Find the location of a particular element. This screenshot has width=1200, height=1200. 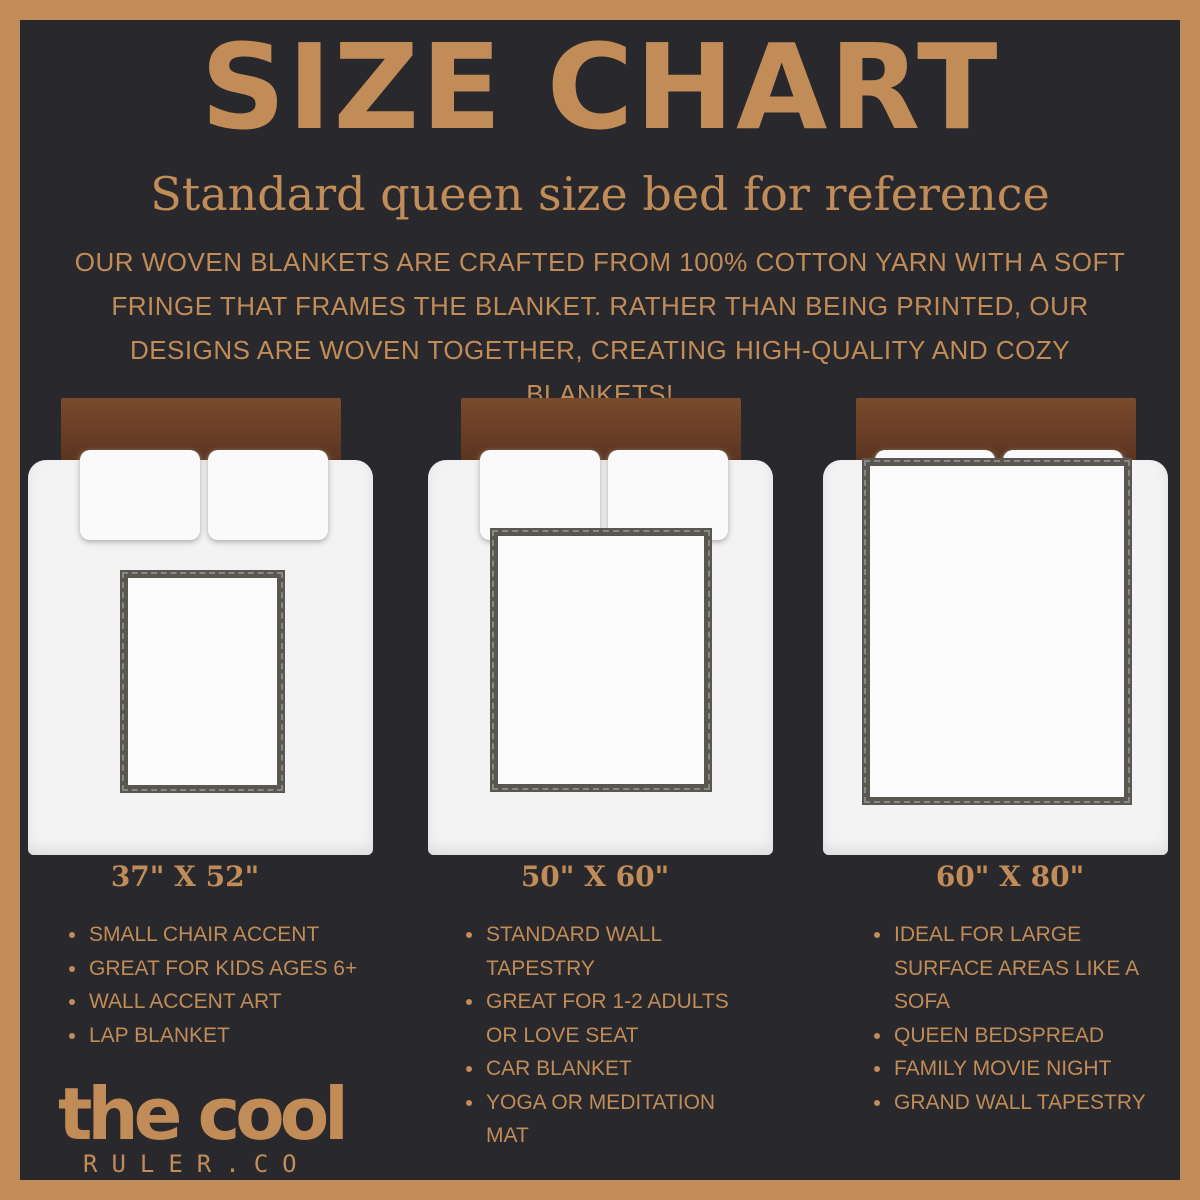

feature-item: Yoga or meditation mat is located at coordinates (604, 1119).